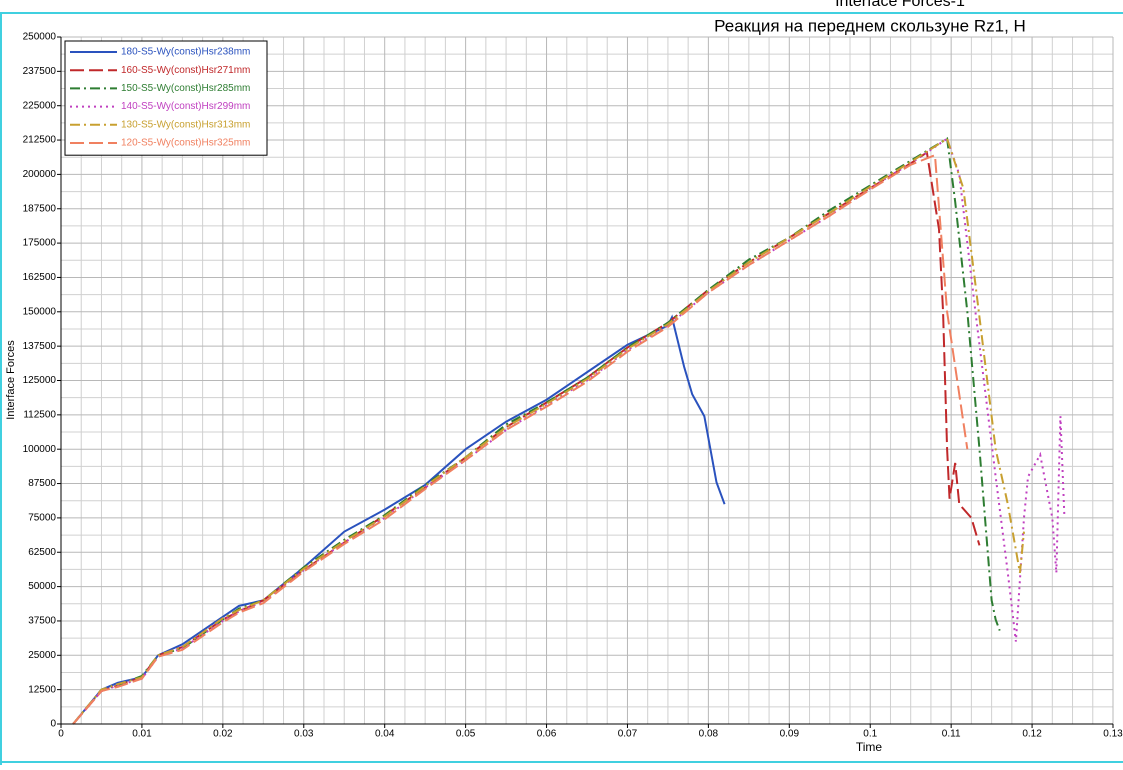  Describe the element at coordinates (53, 724) in the screenshot. I see `y-tick-label: 0` at that location.